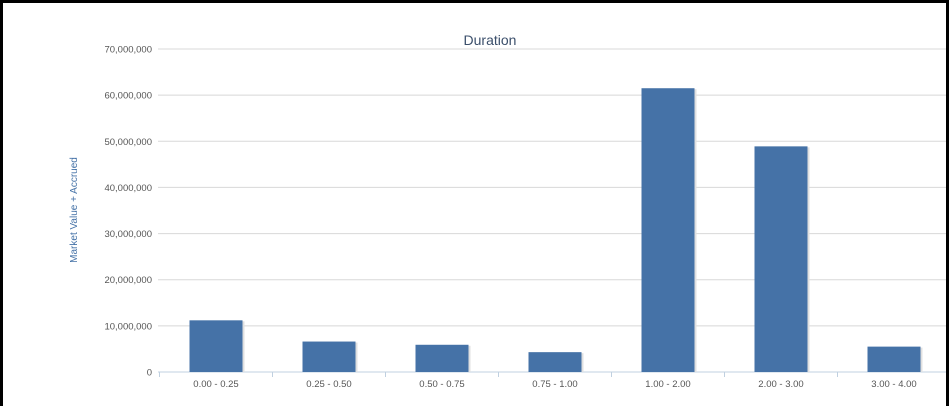 The image size is (949, 406). What do you see at coordinates (328, 384) in the screenshot?
I see `x-tick-label: 0.25 - 0.50` at bounding box center [328, 384].